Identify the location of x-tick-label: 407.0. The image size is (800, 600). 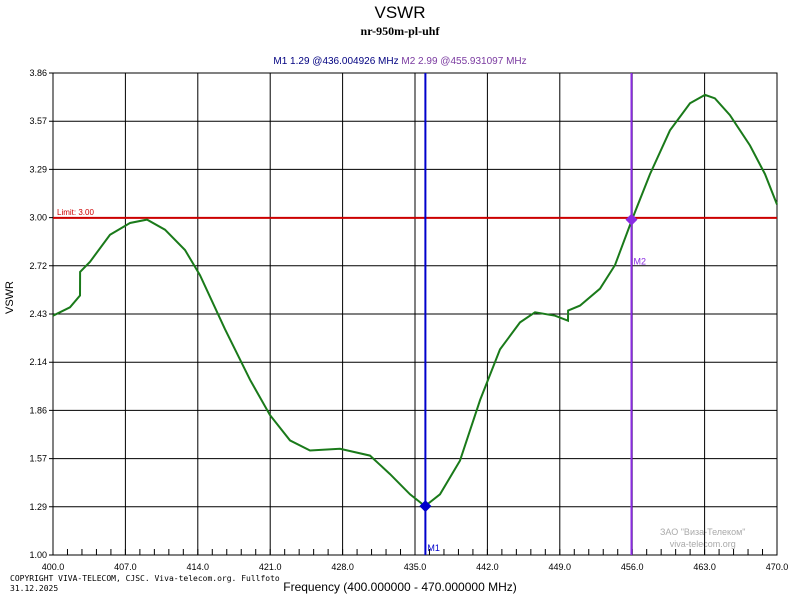
(125, 567).